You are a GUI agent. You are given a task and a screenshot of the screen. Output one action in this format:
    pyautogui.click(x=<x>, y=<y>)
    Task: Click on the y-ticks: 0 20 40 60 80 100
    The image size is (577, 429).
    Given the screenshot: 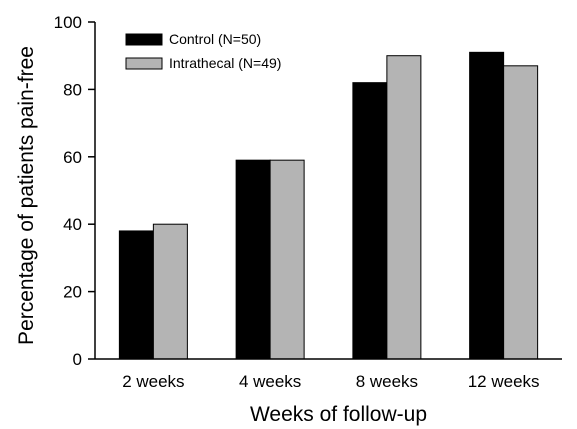 What is the action you would take?
    pyautogui.click(x=74, y=191)
    